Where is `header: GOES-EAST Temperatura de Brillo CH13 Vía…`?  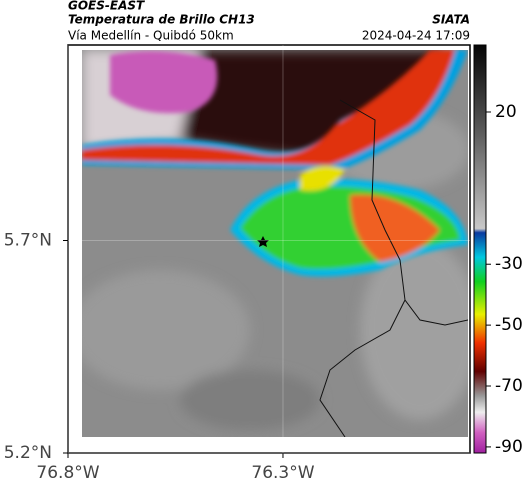
header: GOES-EAST Temperatura de Brillo CH13 Vía… is located at coordinates (269, 21).